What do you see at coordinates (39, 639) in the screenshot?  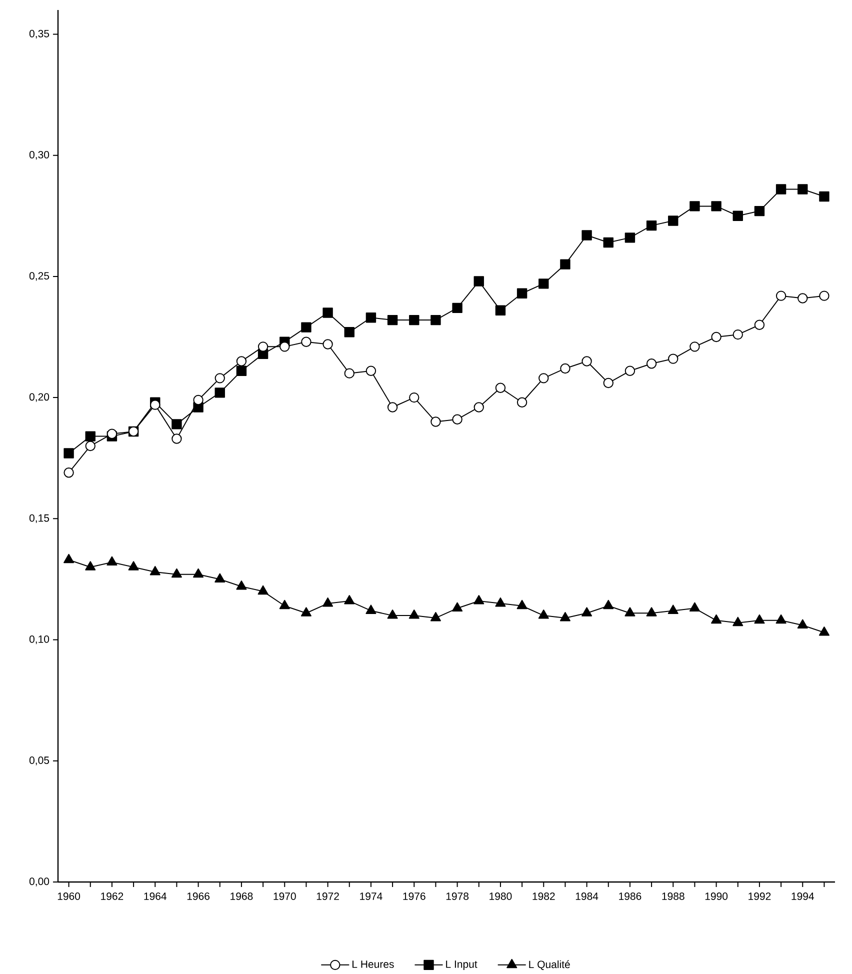 I see `y-tick-label: 0,10` at bounding box center [39, 639].